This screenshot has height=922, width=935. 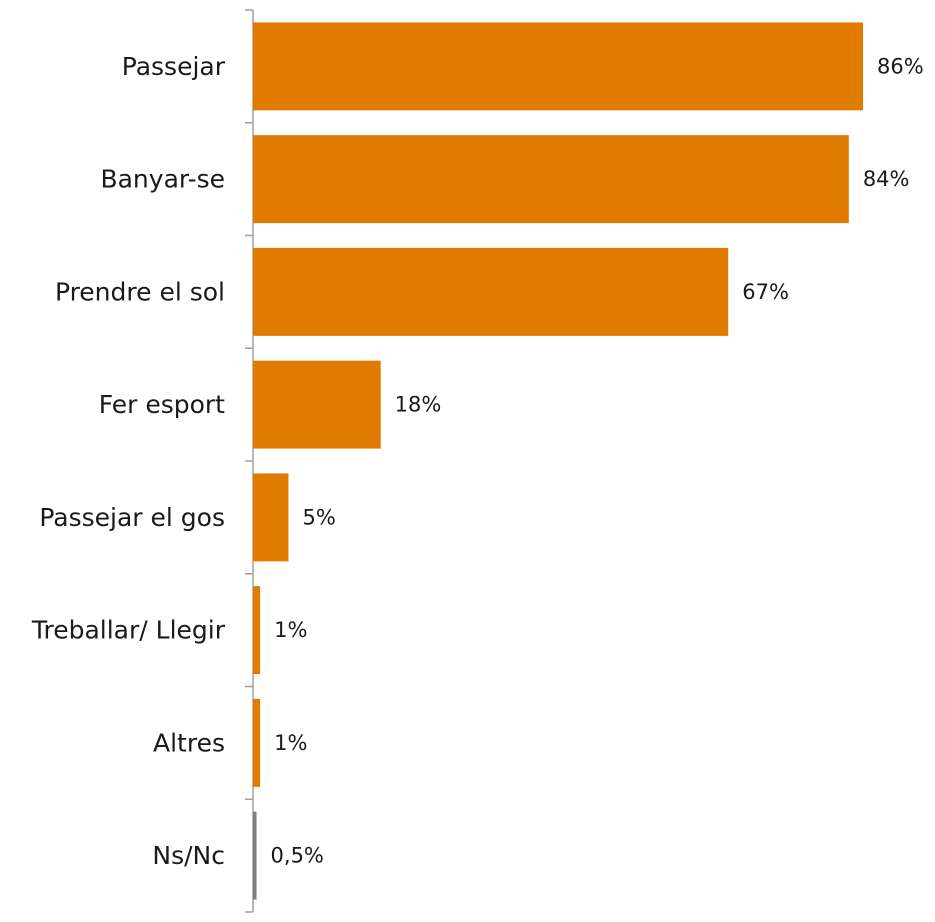 I want to click on data-label: 67%, so click(x=765, y=292).